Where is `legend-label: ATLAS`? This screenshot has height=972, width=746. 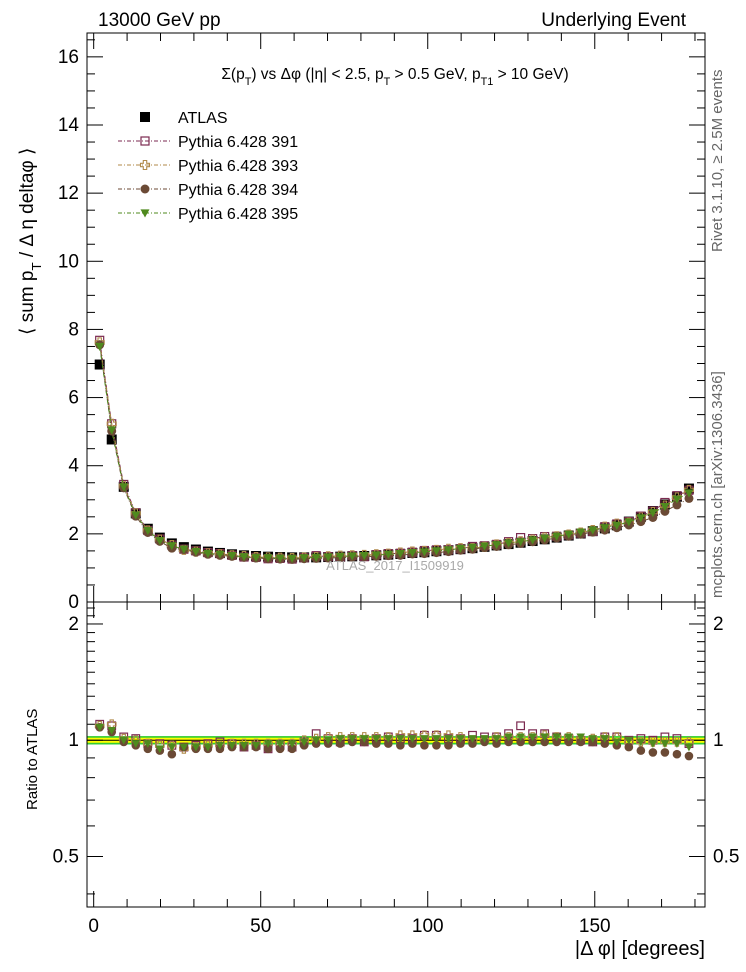
legend-label: ATLAS is located at coordinates (203, 118).